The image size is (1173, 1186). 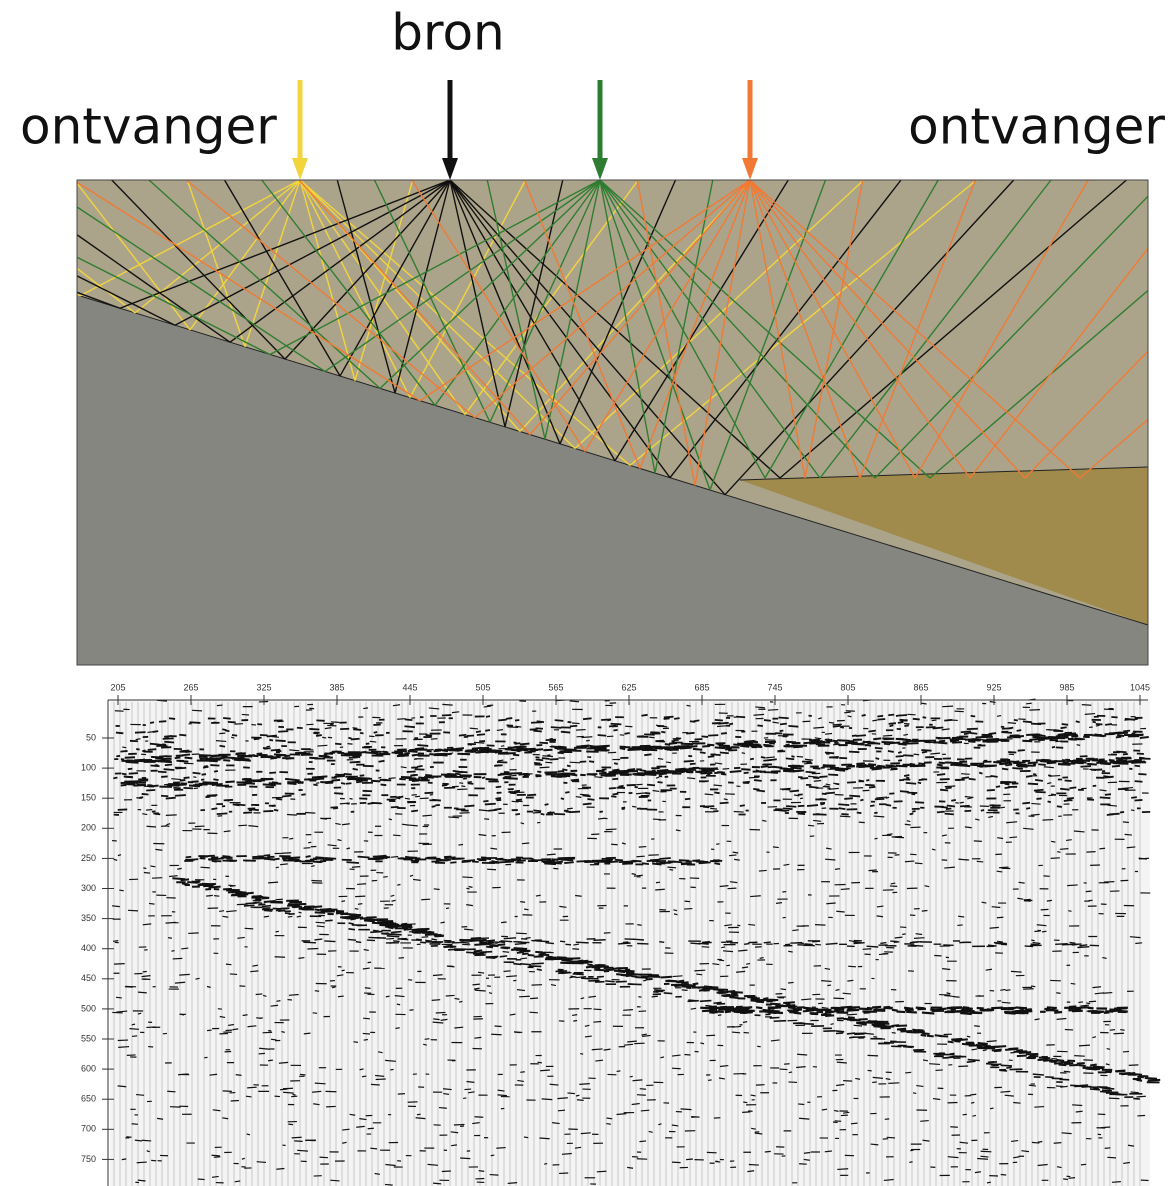 I want to click on x-tick-label: 445, so click(x=409, y=687).